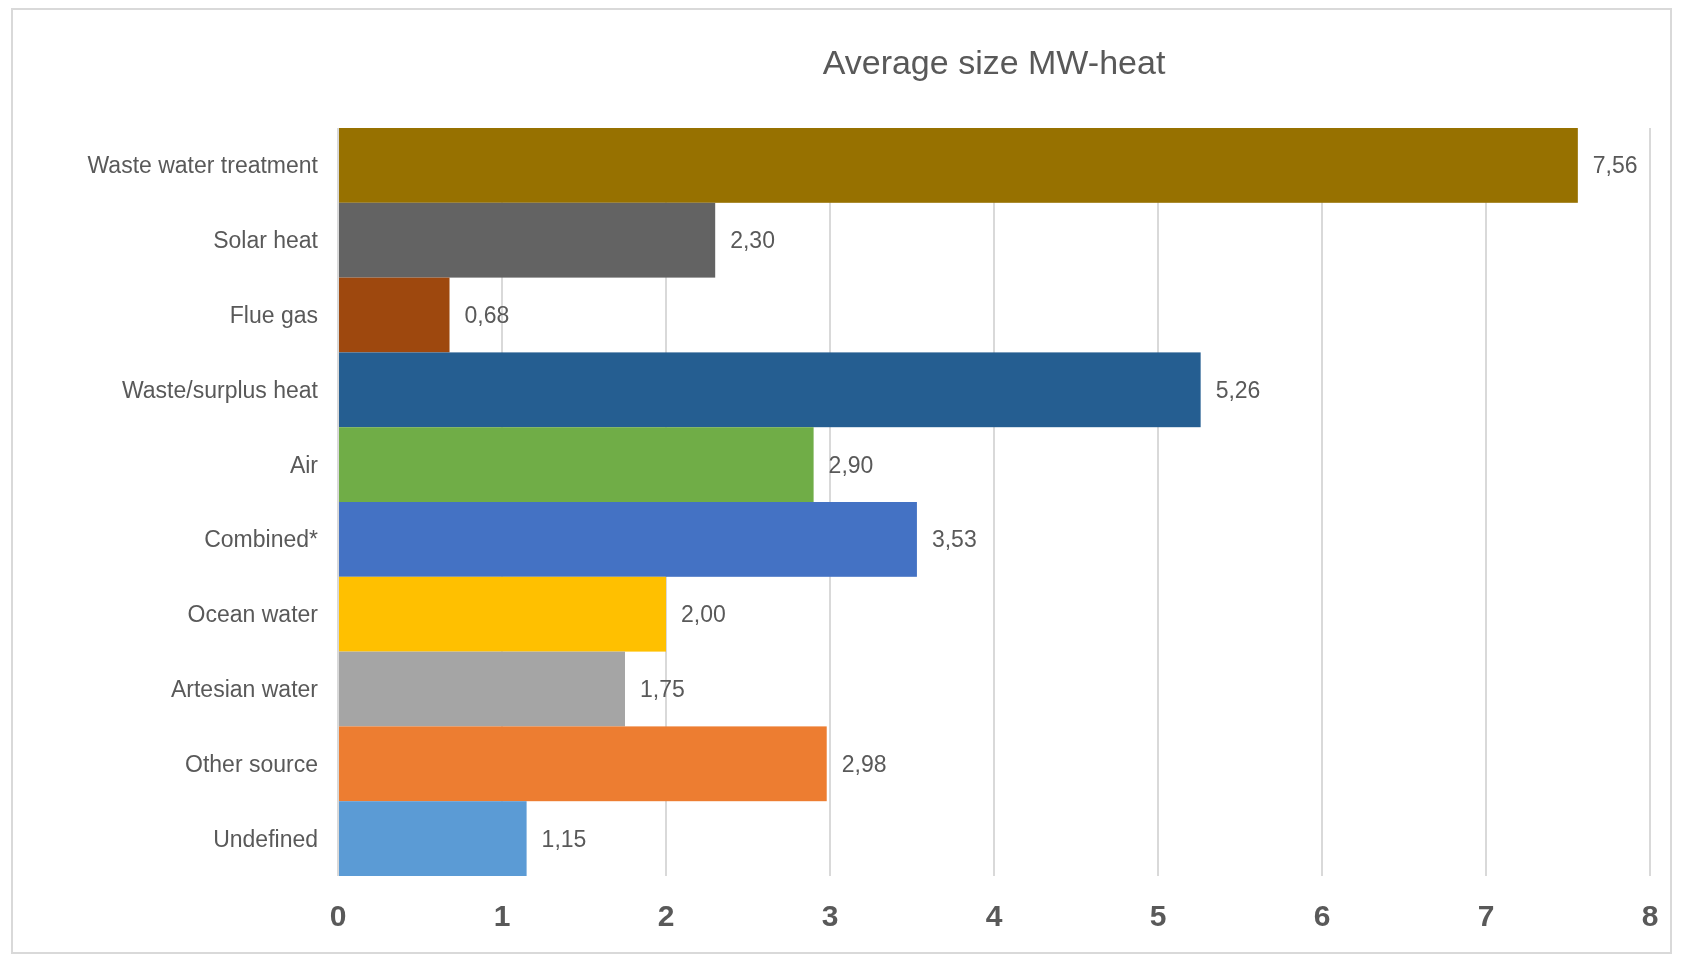 This screenshot has height=964, width=1683. What do you see at coordinates (265, 838) in the screenshot?
I see `y-tick-label: Undefined` at bounding box center [265, 838].